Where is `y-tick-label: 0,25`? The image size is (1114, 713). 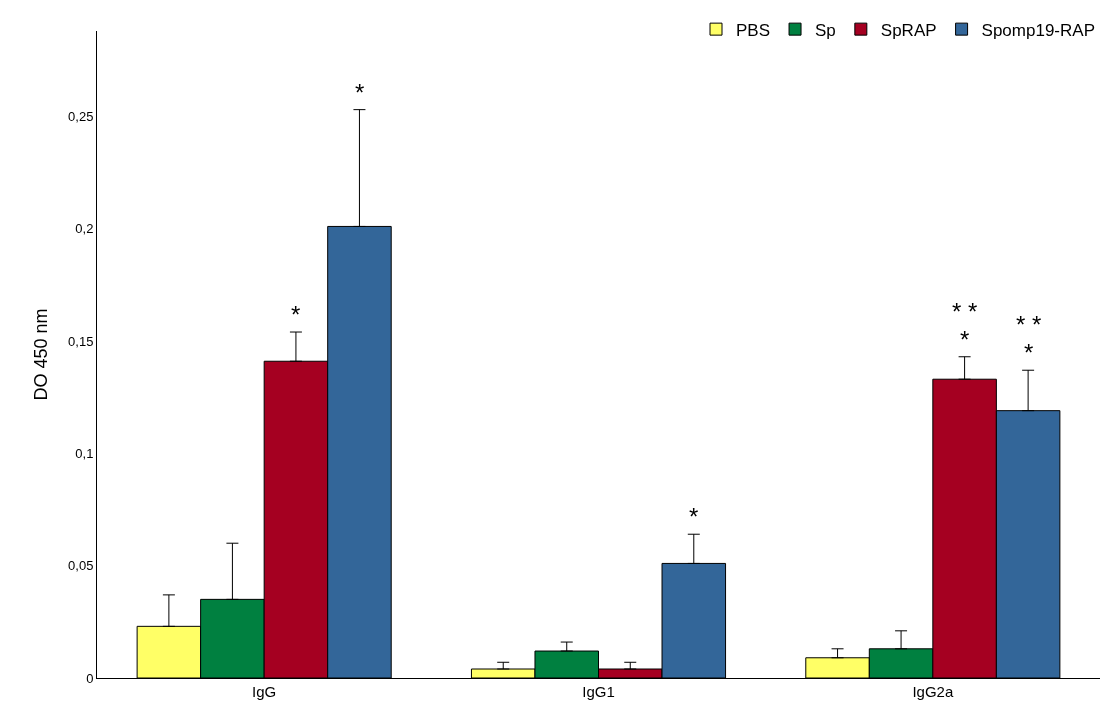 y-tick-label: 0,25 is located at coordinates (81, 116).